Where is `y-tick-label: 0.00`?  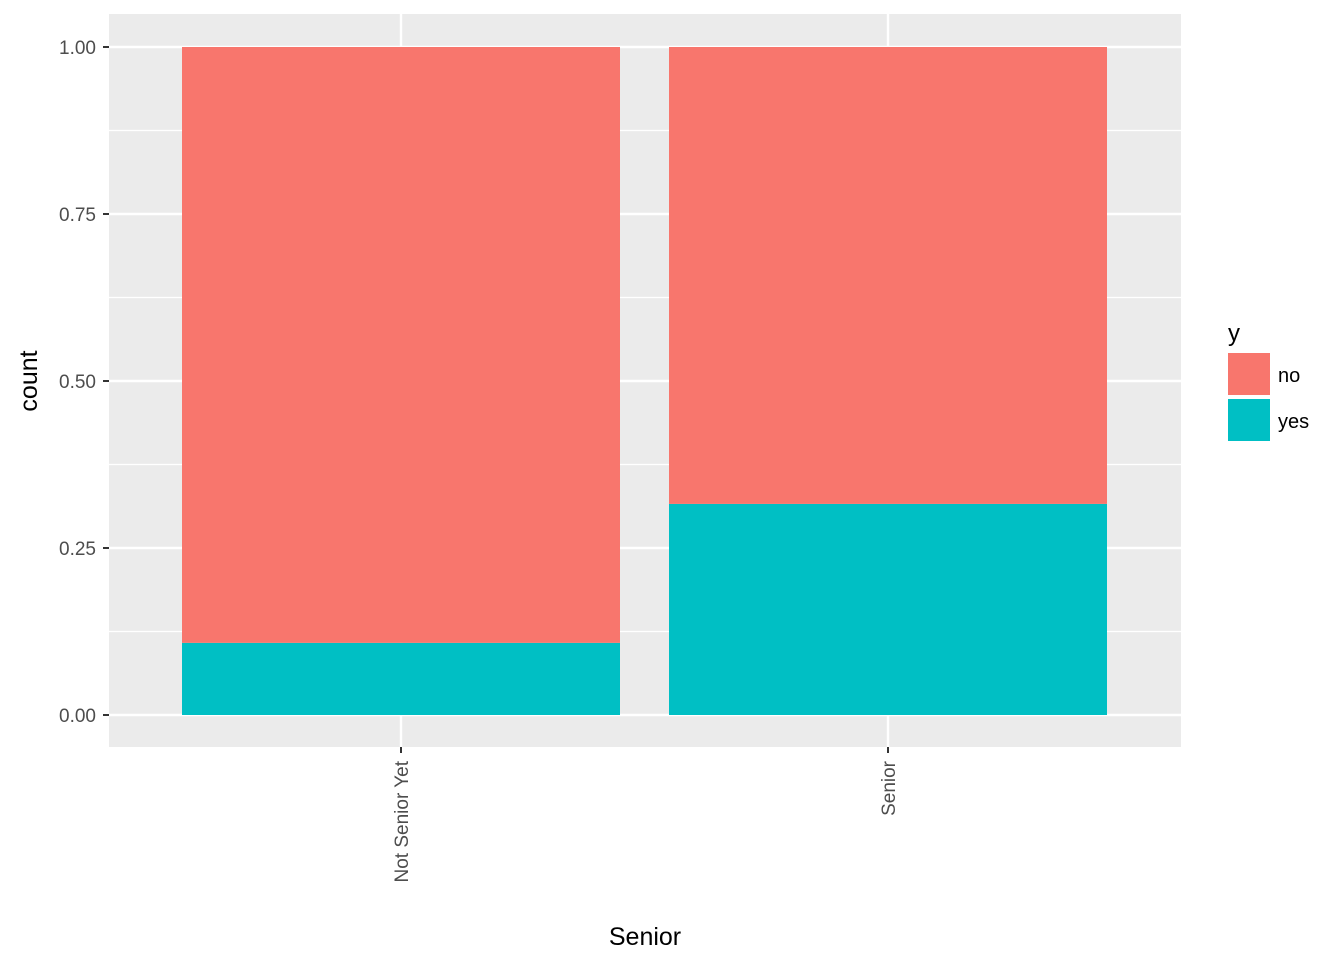 y-tick-label: 0.00 is located at coordinates (77, 716).